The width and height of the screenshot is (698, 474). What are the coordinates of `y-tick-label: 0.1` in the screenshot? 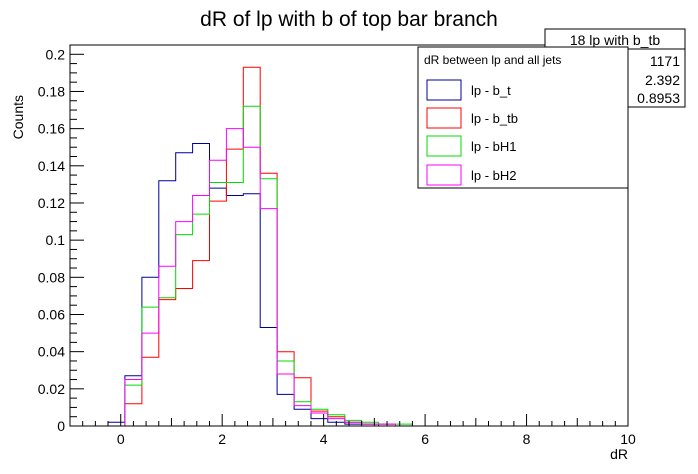 It's located at (56, 240).